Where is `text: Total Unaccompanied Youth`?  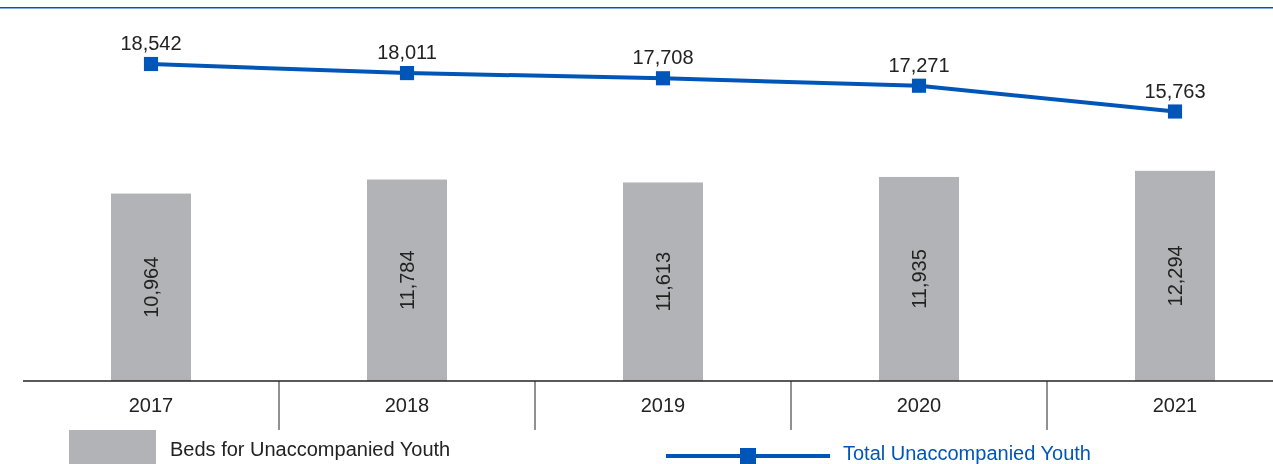
text: Total Unaccompanied Youth is located at coordinates (967, 453).